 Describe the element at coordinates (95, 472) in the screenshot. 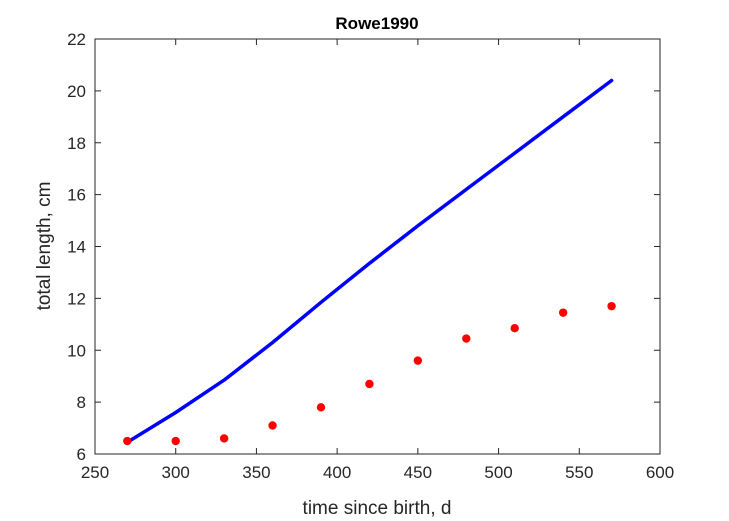

I see `x-tick-label: 250` at that location.